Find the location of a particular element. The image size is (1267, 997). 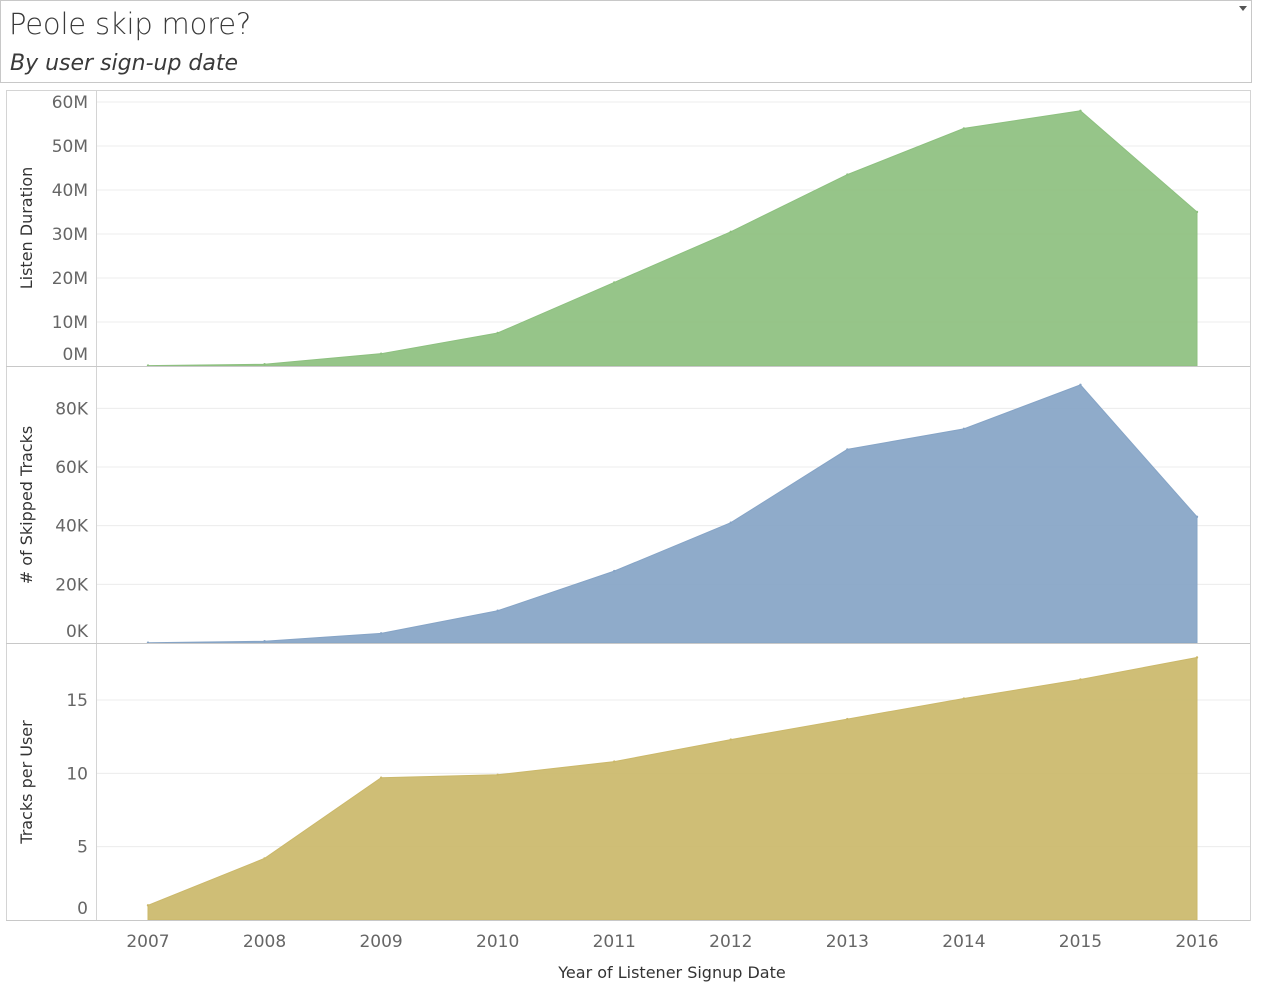

x-tick-label: 2010 is located at coordinates (497, 942).